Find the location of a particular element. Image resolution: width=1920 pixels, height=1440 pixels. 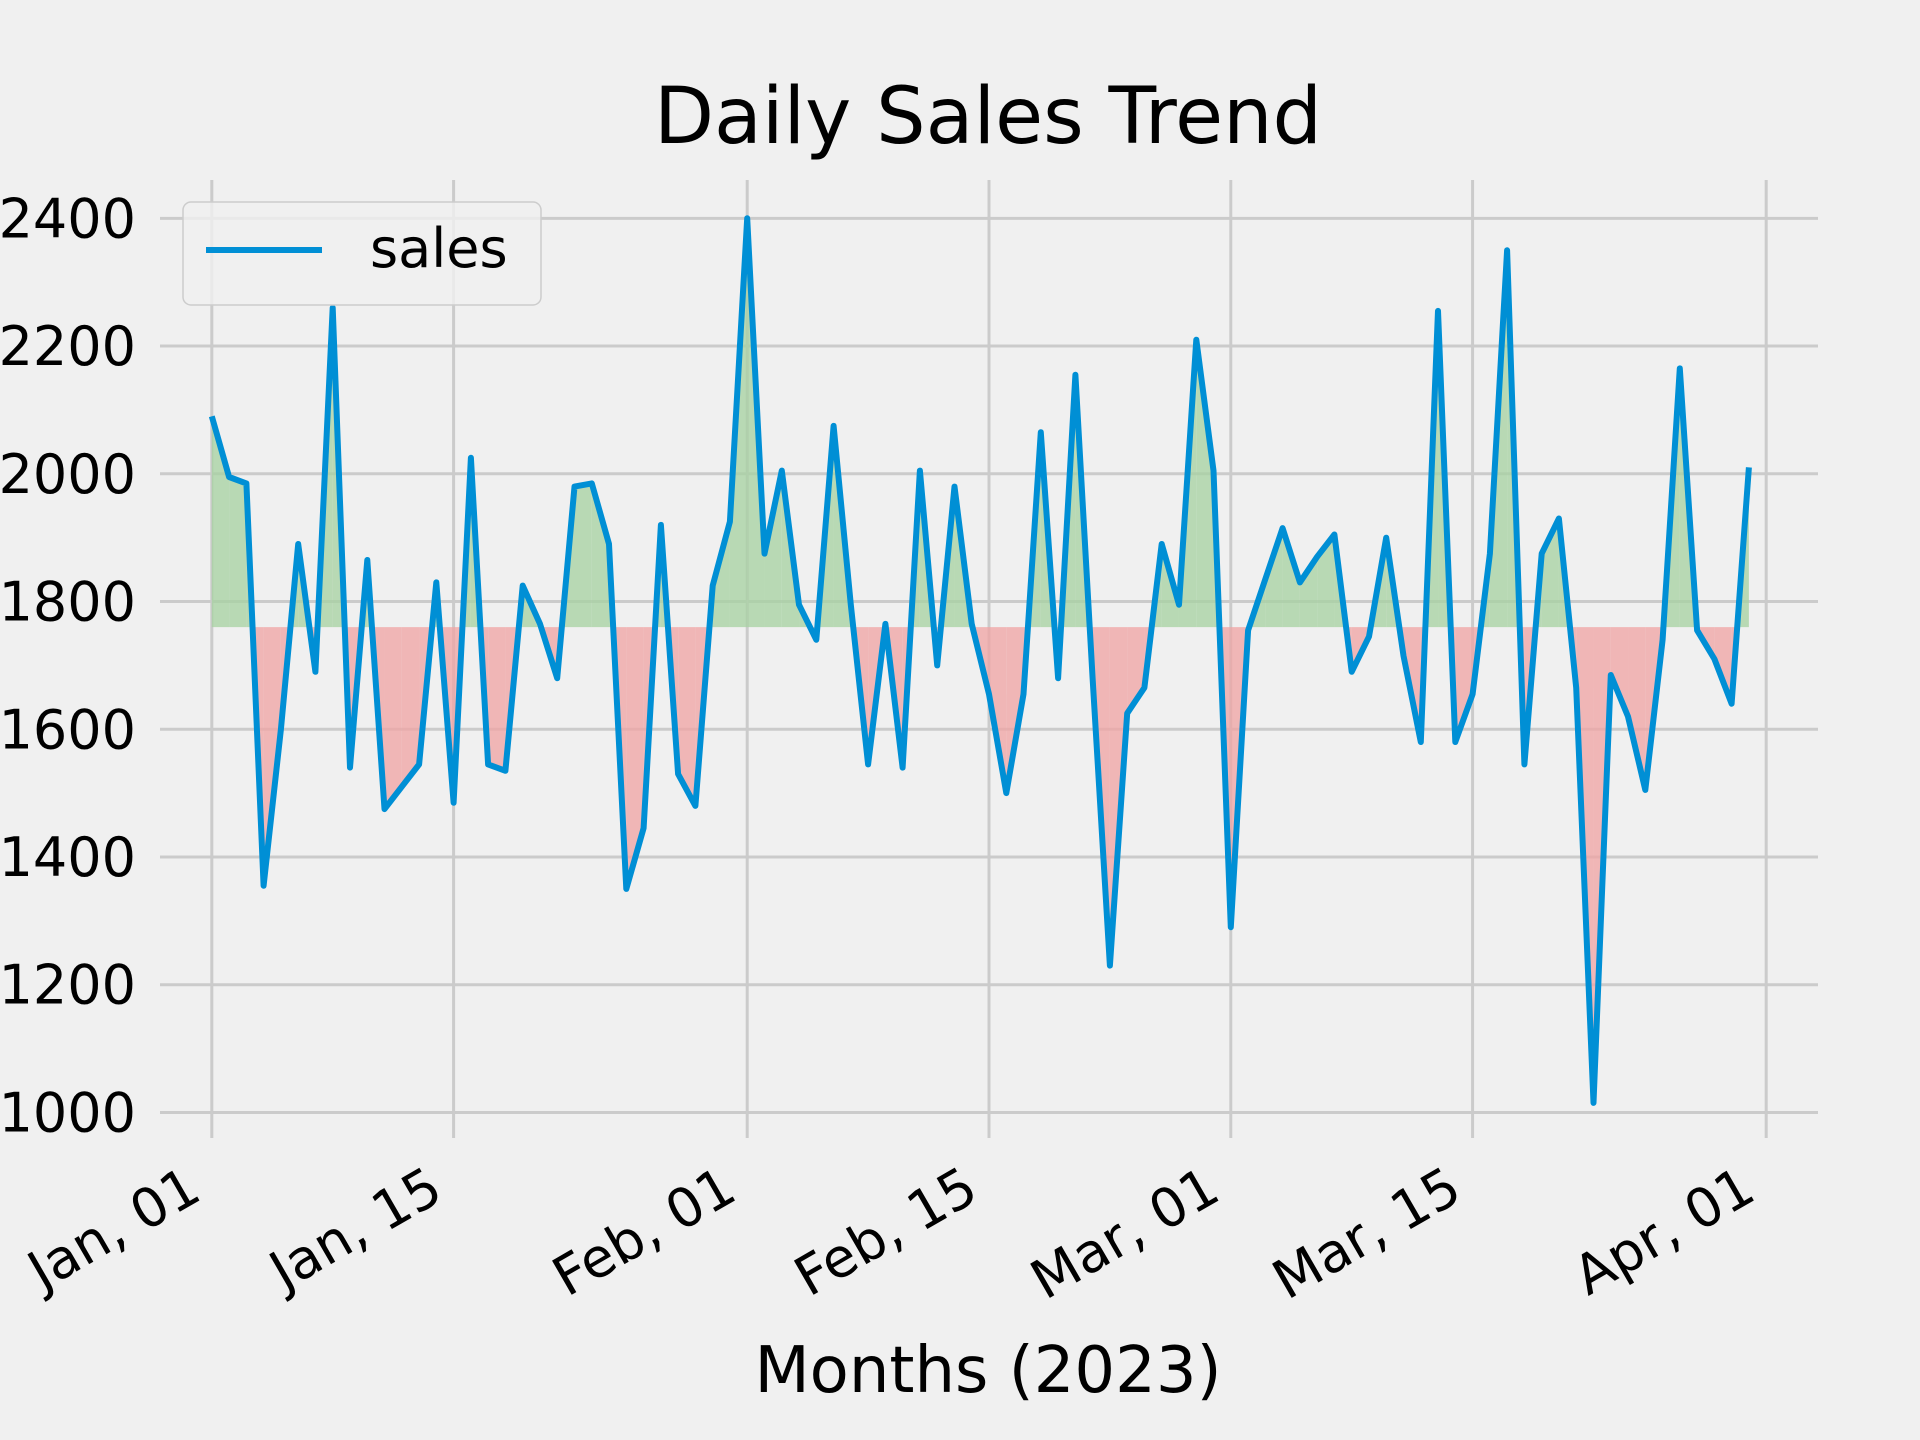

y-tick-label: 2200 is located at coordinates (68, 346).